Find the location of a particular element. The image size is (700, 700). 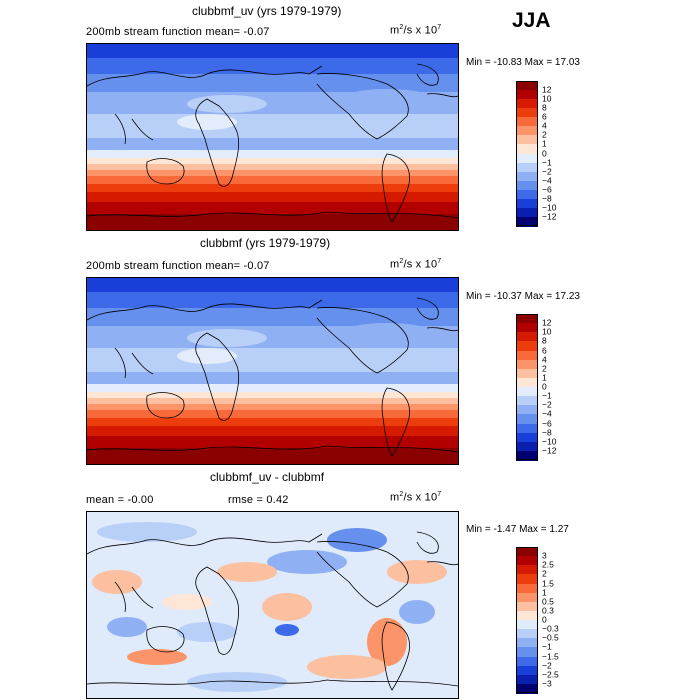

panel-3-map is located at coordinates (272, 605).